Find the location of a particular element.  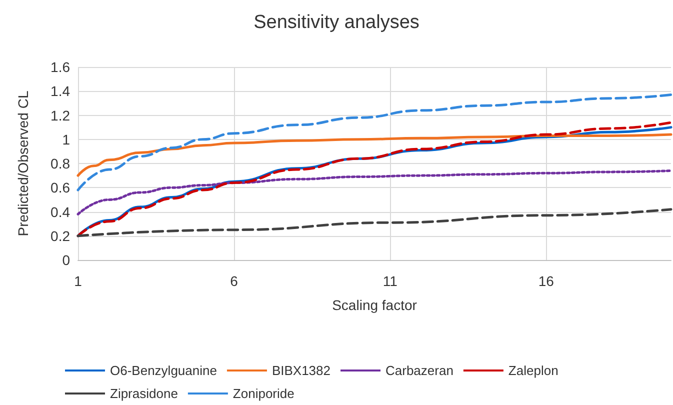

y-tick-label: 1.4 is located at coordinates (60, 91).